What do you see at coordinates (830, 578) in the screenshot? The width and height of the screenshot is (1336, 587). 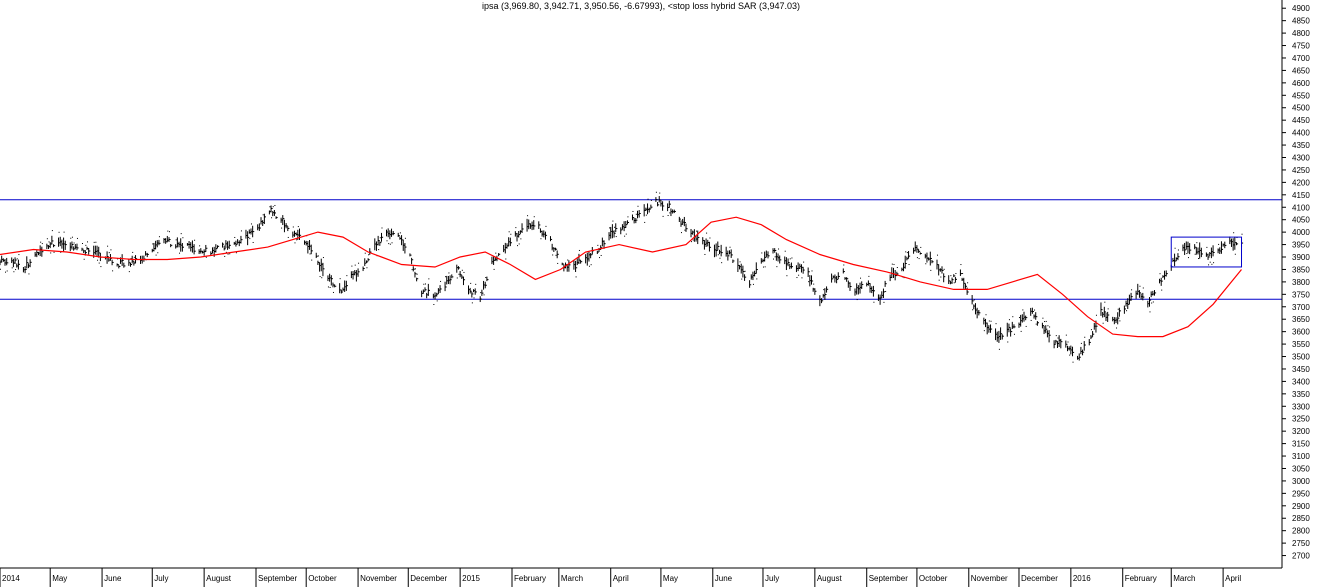 I see `x-tick-label: August` at bounding box center [830, 578].